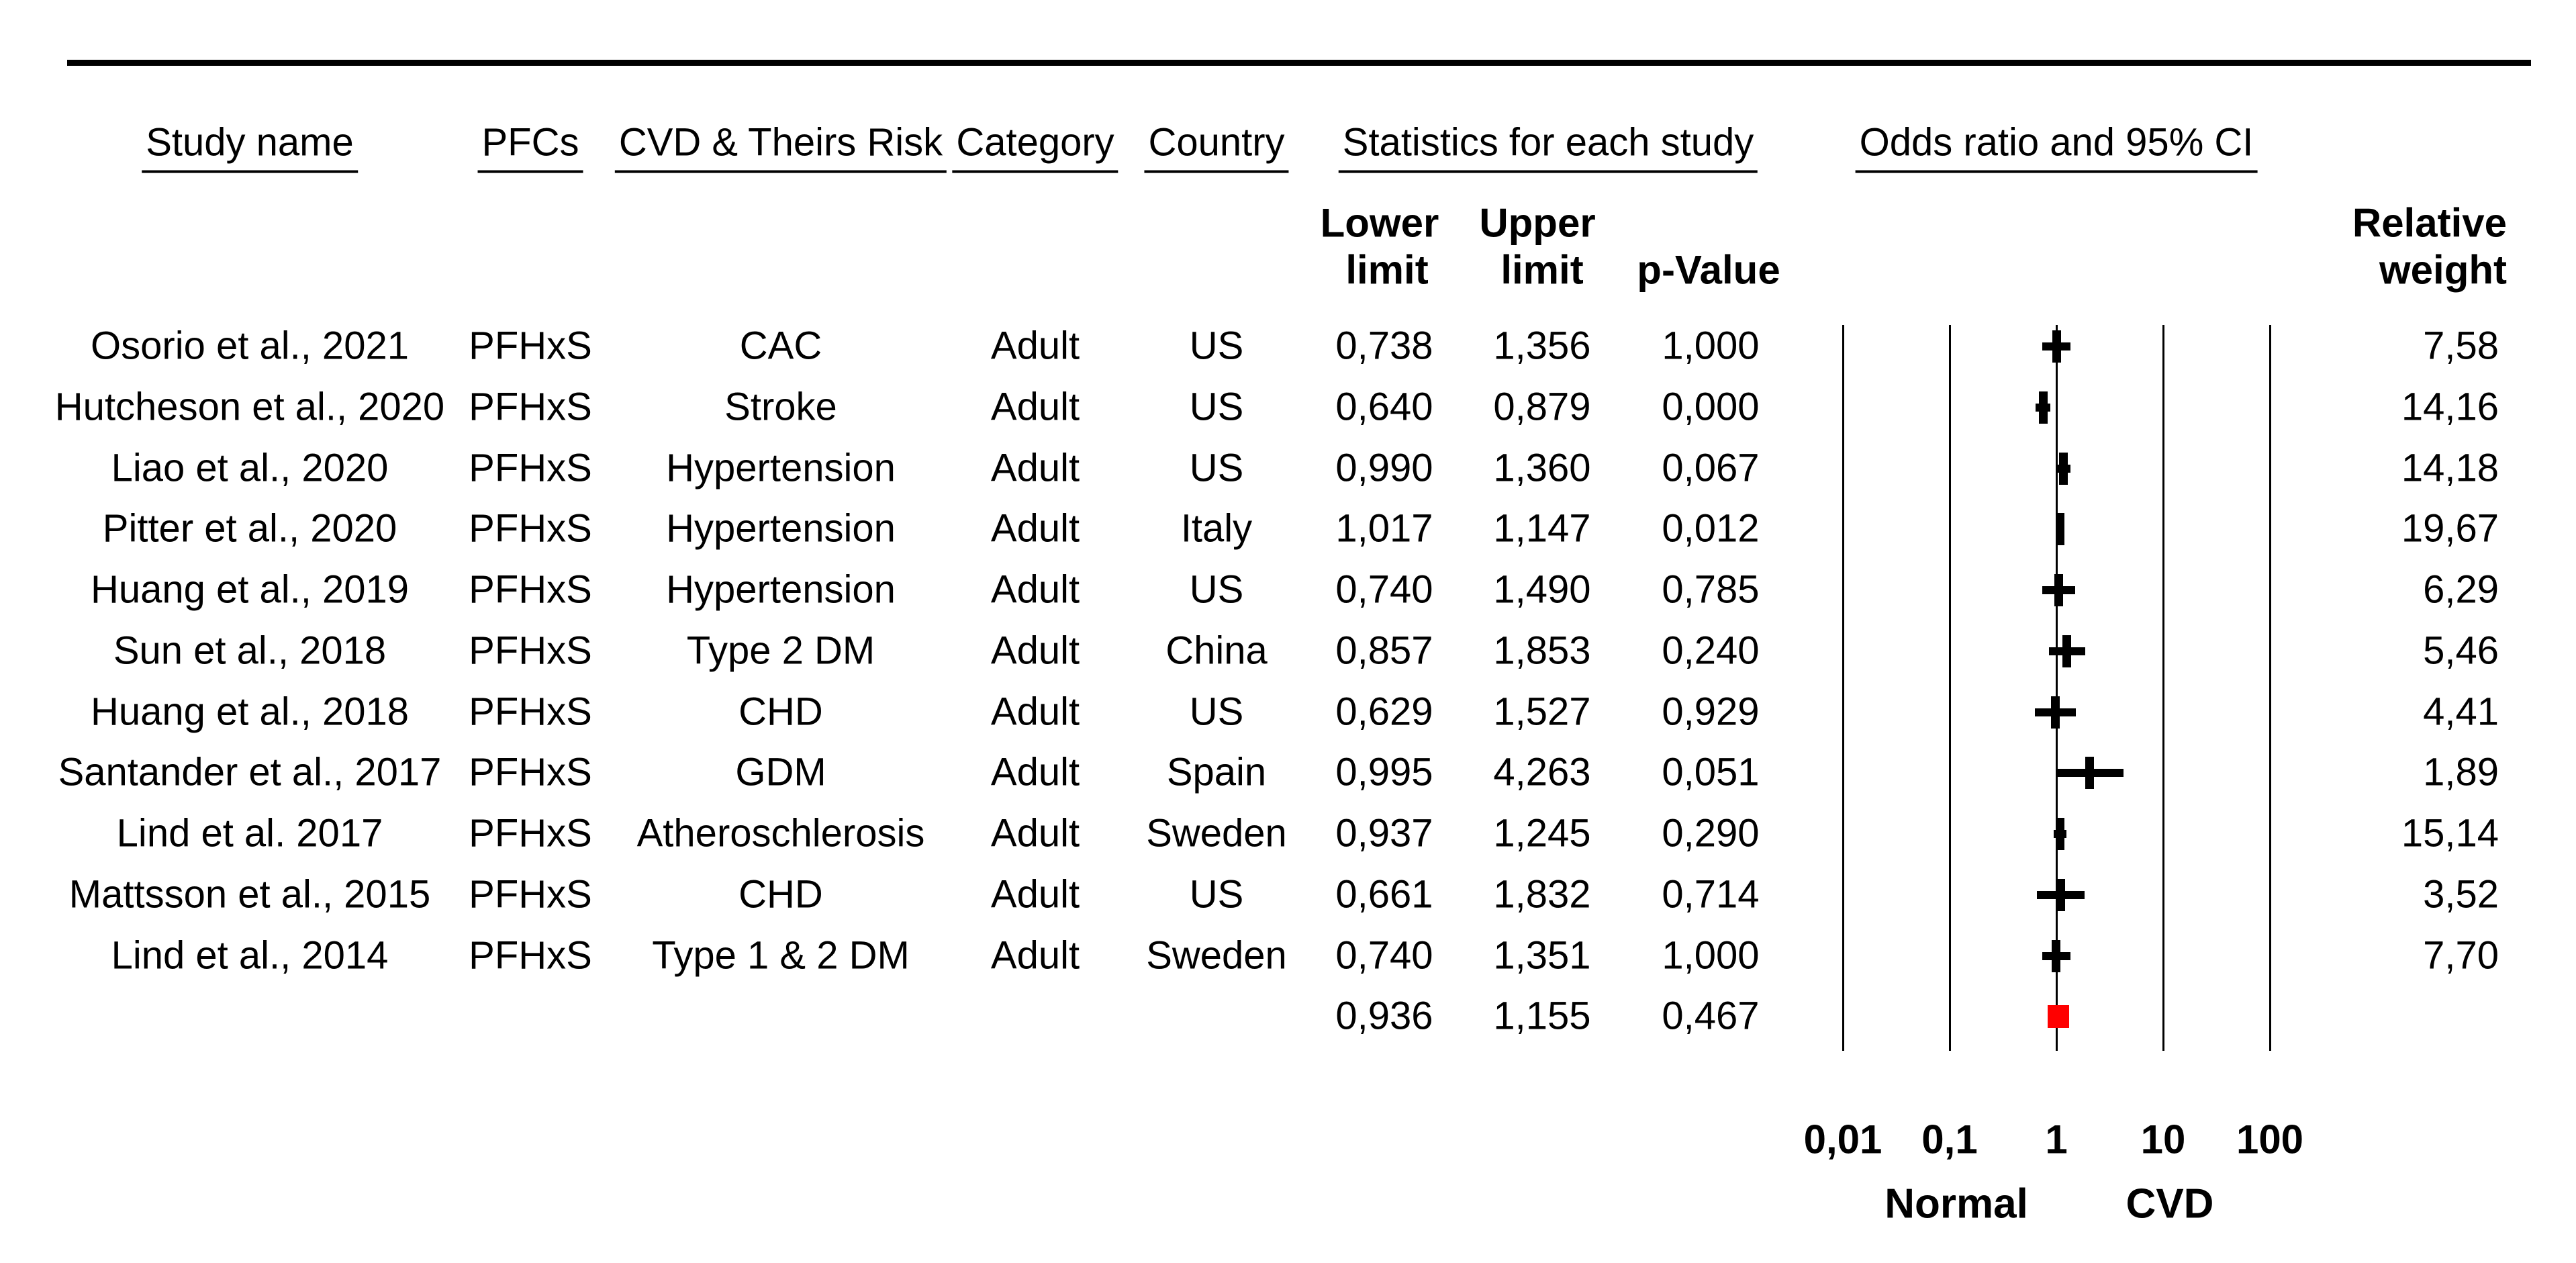  Describe the element at coordinates (250, 894) in the screenshot. I see `cell-study: Mattsson et al., 2015` at that location.